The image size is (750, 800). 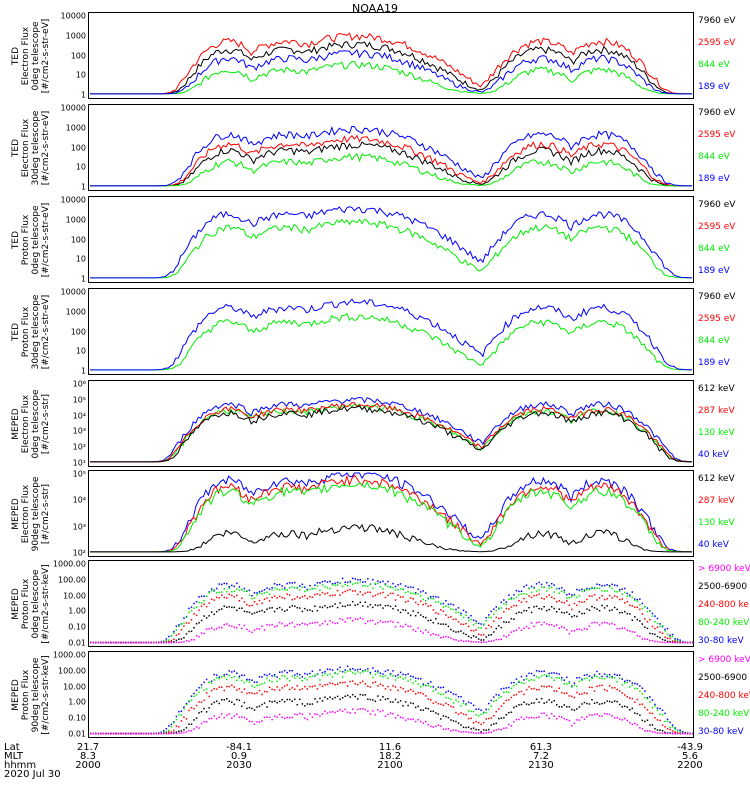 I want to click on series-trace-240-800-kev, so click(x=391, y=707).